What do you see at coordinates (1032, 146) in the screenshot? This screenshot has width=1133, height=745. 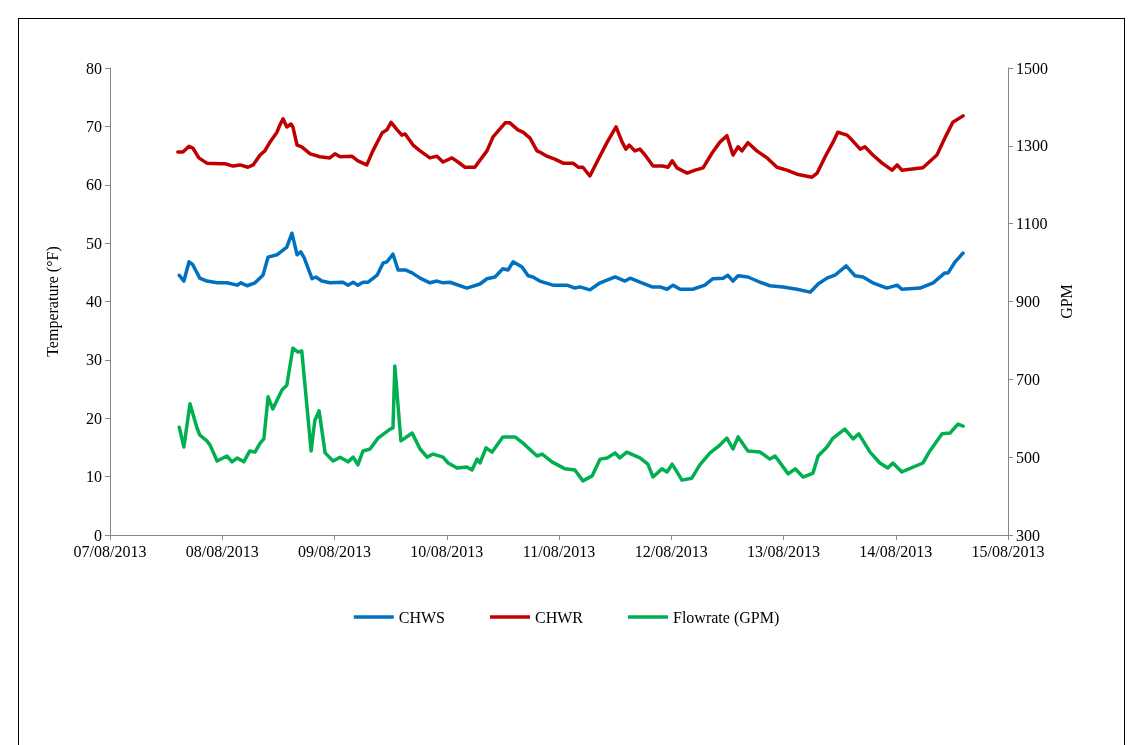 I see `y2-tick-label: 1300` at bounding box center [1032, 146].